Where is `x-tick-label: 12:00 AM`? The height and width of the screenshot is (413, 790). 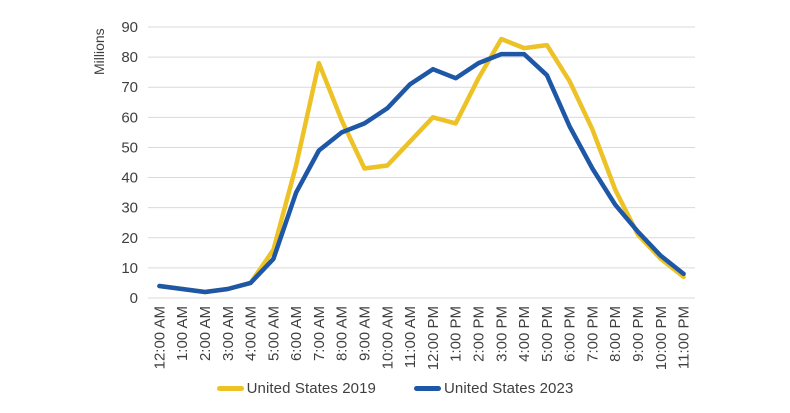 x-tick-label: 12:00 AM is located at coordinates (159, 337).